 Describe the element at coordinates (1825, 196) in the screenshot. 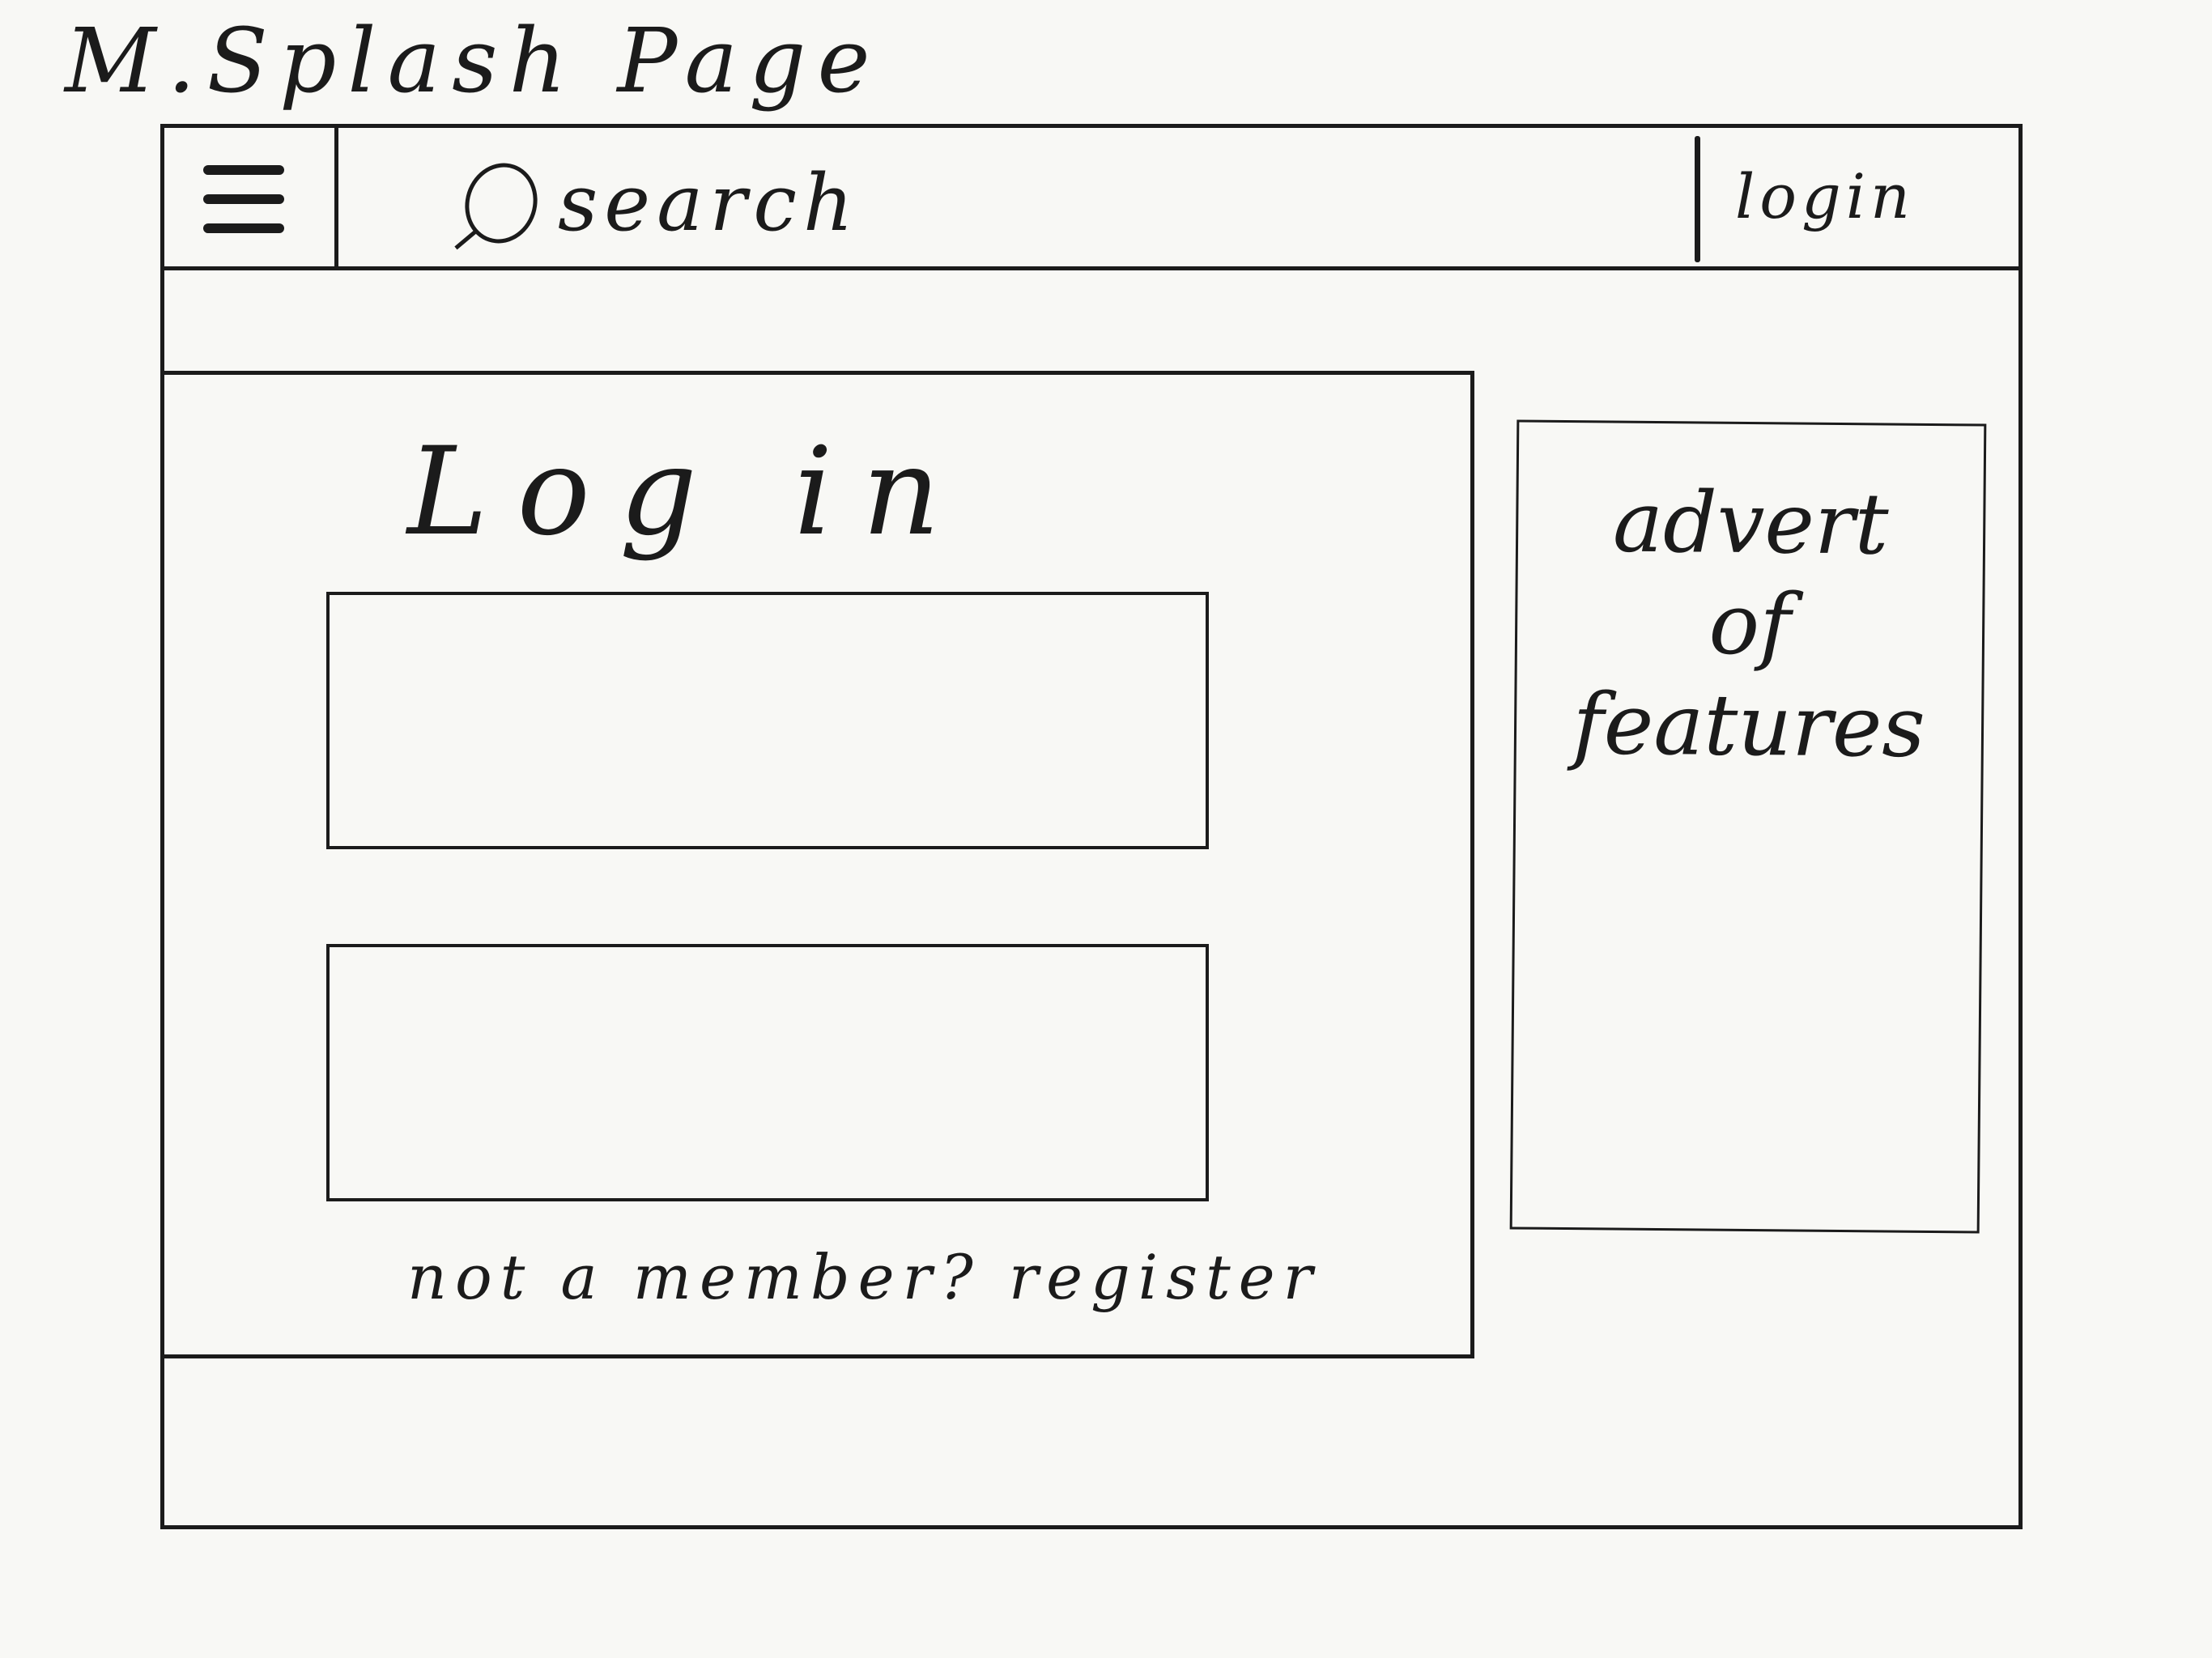

I see `login-link: login` at that location.